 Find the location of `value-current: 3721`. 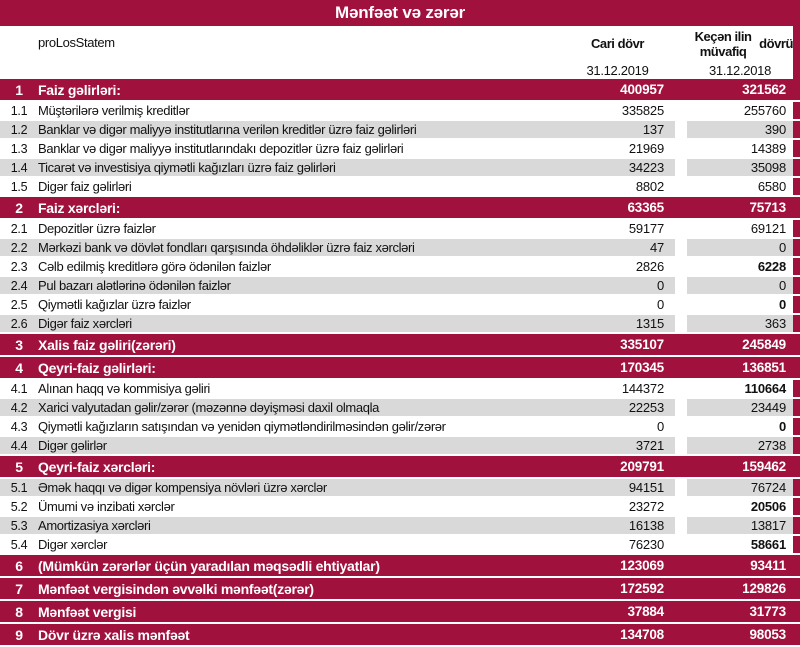

value-current: 3721 is located at coordinates (617, 445).